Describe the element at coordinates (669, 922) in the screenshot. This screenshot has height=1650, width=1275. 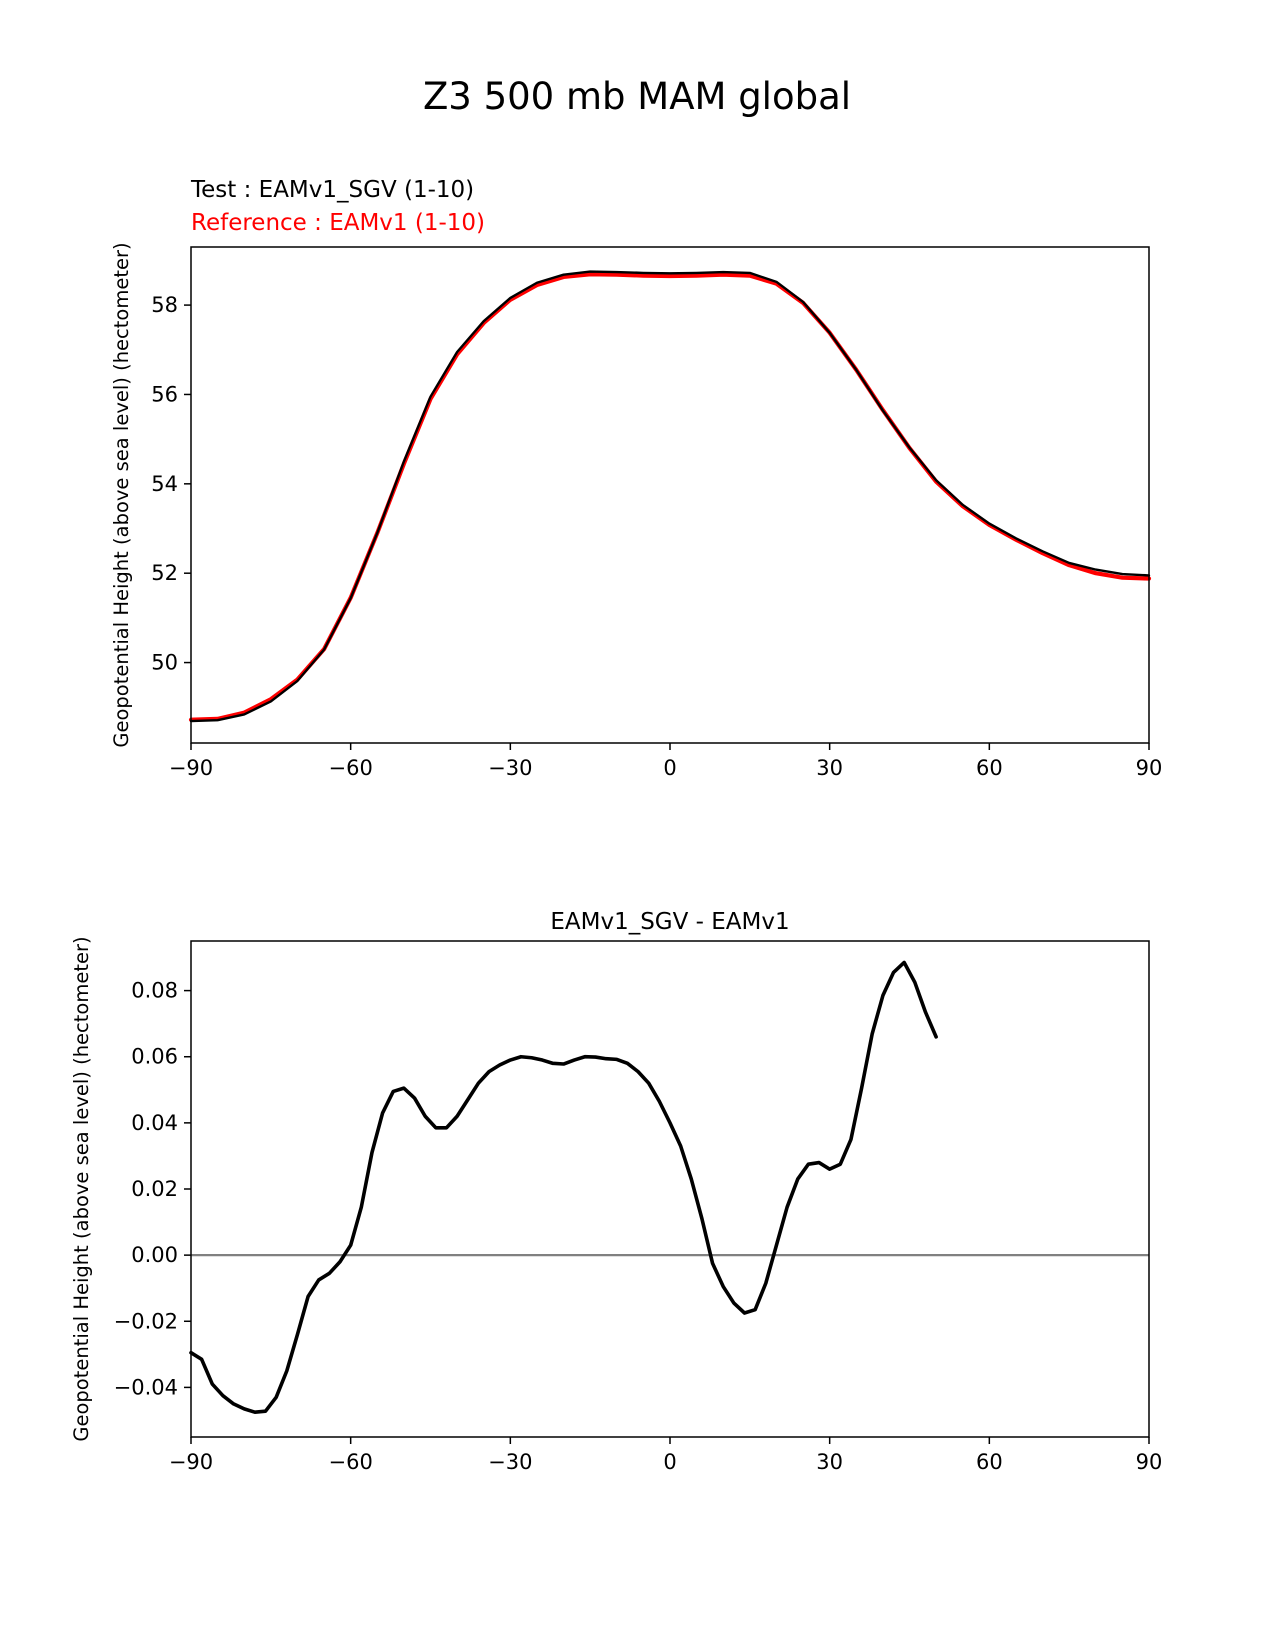
I see `panel-title: EAMv1_SGV - EAMv1` at that location.